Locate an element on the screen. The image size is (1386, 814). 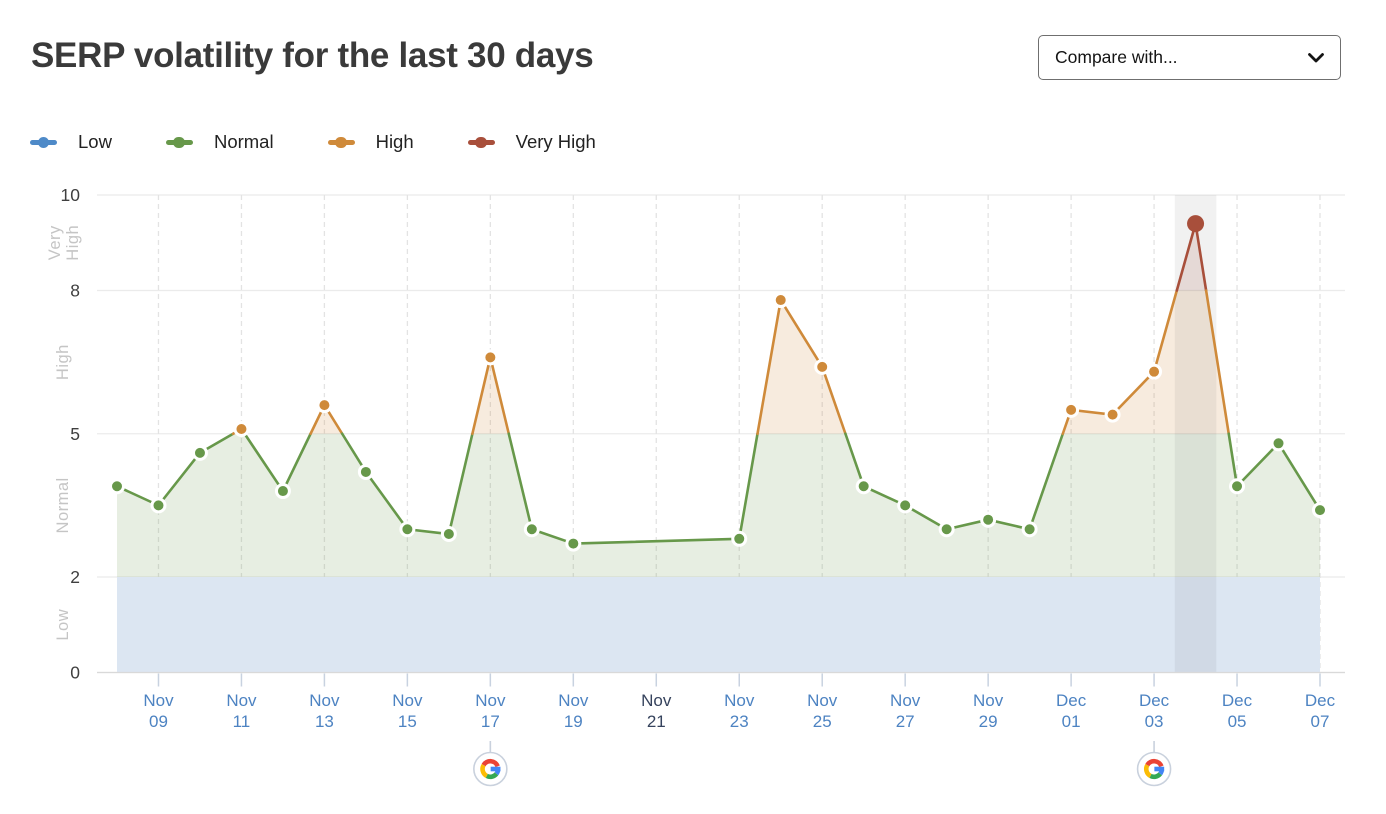
chart-legend: Low Normal High Very High is located at coordinates (340, 142).